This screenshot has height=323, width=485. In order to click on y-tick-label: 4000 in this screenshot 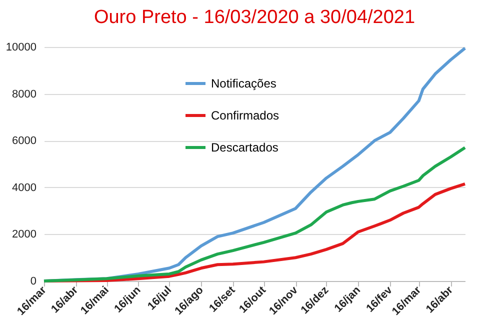, I will do `click(24, 188)`.